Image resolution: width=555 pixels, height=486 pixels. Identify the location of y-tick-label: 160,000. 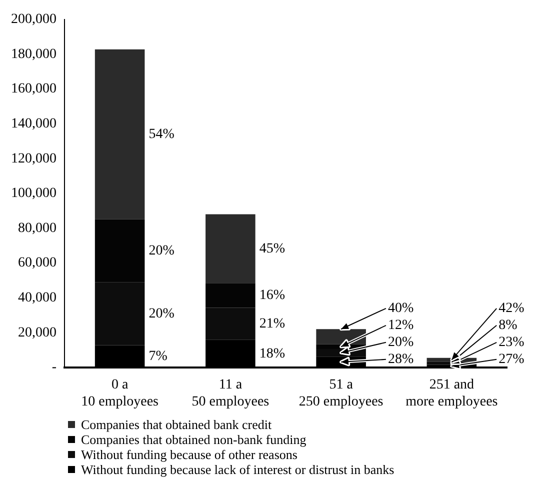
(33, 89).